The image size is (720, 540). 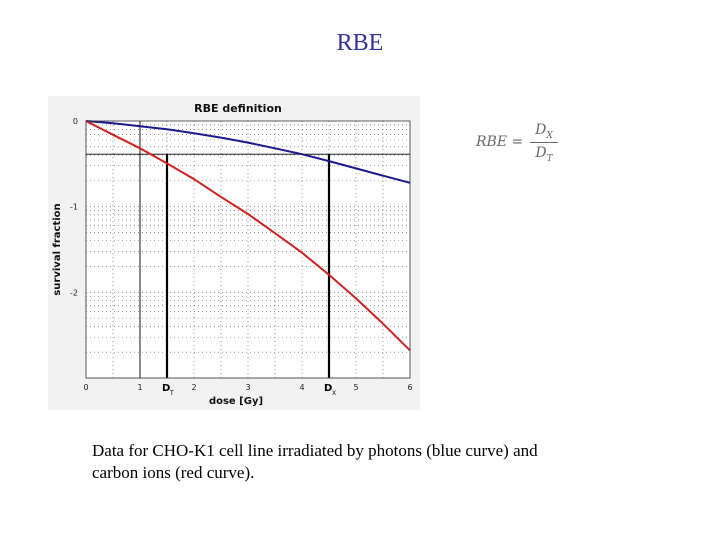 What do you see at coordinates (541, 130) in the screenshot?
I see `formula-numerator-symbol: D` at bounding box center [541, 130].